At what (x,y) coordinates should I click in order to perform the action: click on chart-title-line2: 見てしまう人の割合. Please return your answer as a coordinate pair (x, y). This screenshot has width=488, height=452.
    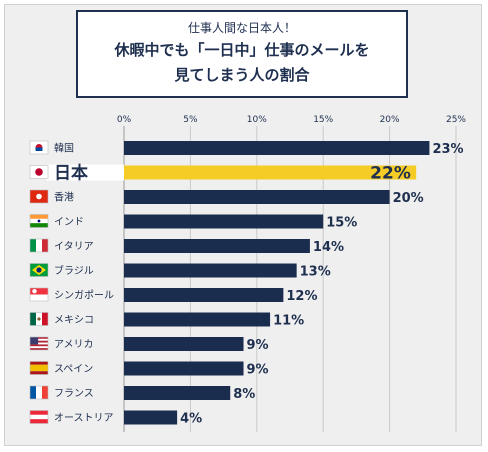
    Looking at the image, I should click on (242, 75).